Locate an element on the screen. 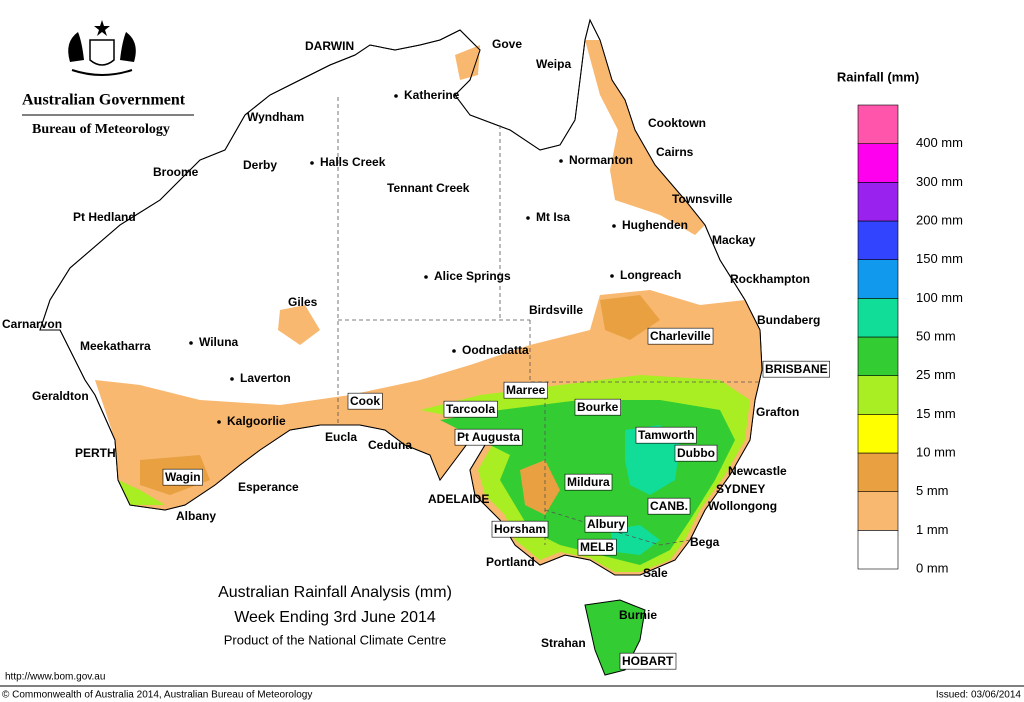  place-label: Ceduna is located at coordinates (390, 445).